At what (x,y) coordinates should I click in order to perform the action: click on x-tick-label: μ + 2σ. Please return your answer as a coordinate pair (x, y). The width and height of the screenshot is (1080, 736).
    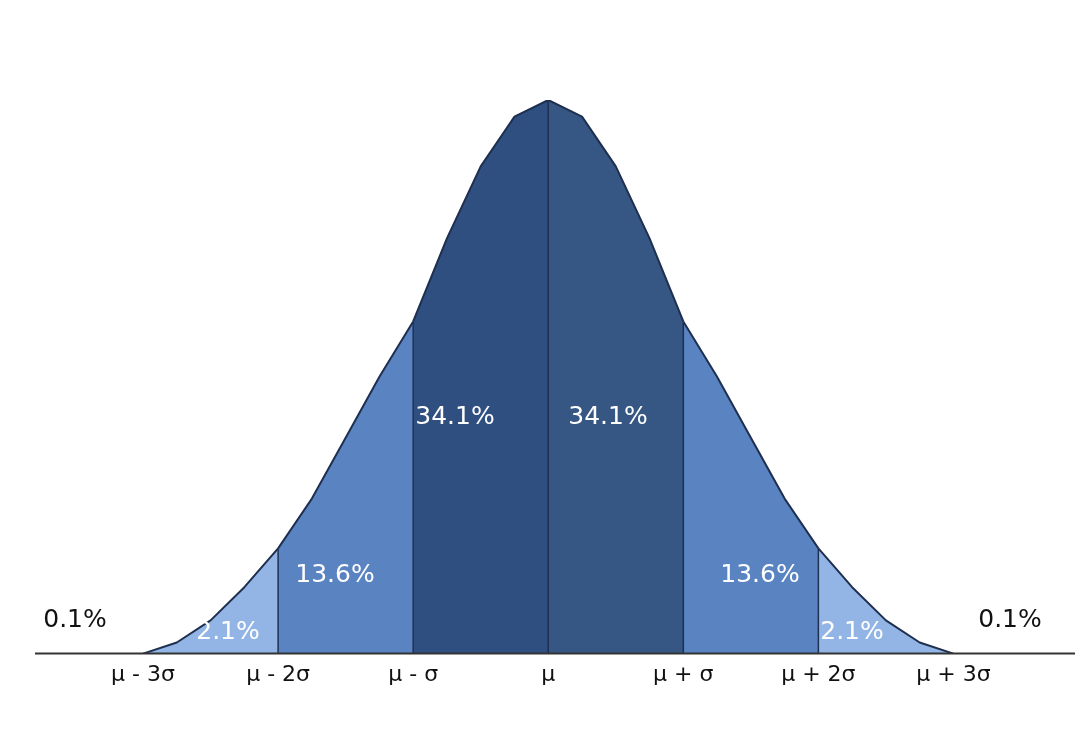
    Looking at the image, I should click on (818, 673).